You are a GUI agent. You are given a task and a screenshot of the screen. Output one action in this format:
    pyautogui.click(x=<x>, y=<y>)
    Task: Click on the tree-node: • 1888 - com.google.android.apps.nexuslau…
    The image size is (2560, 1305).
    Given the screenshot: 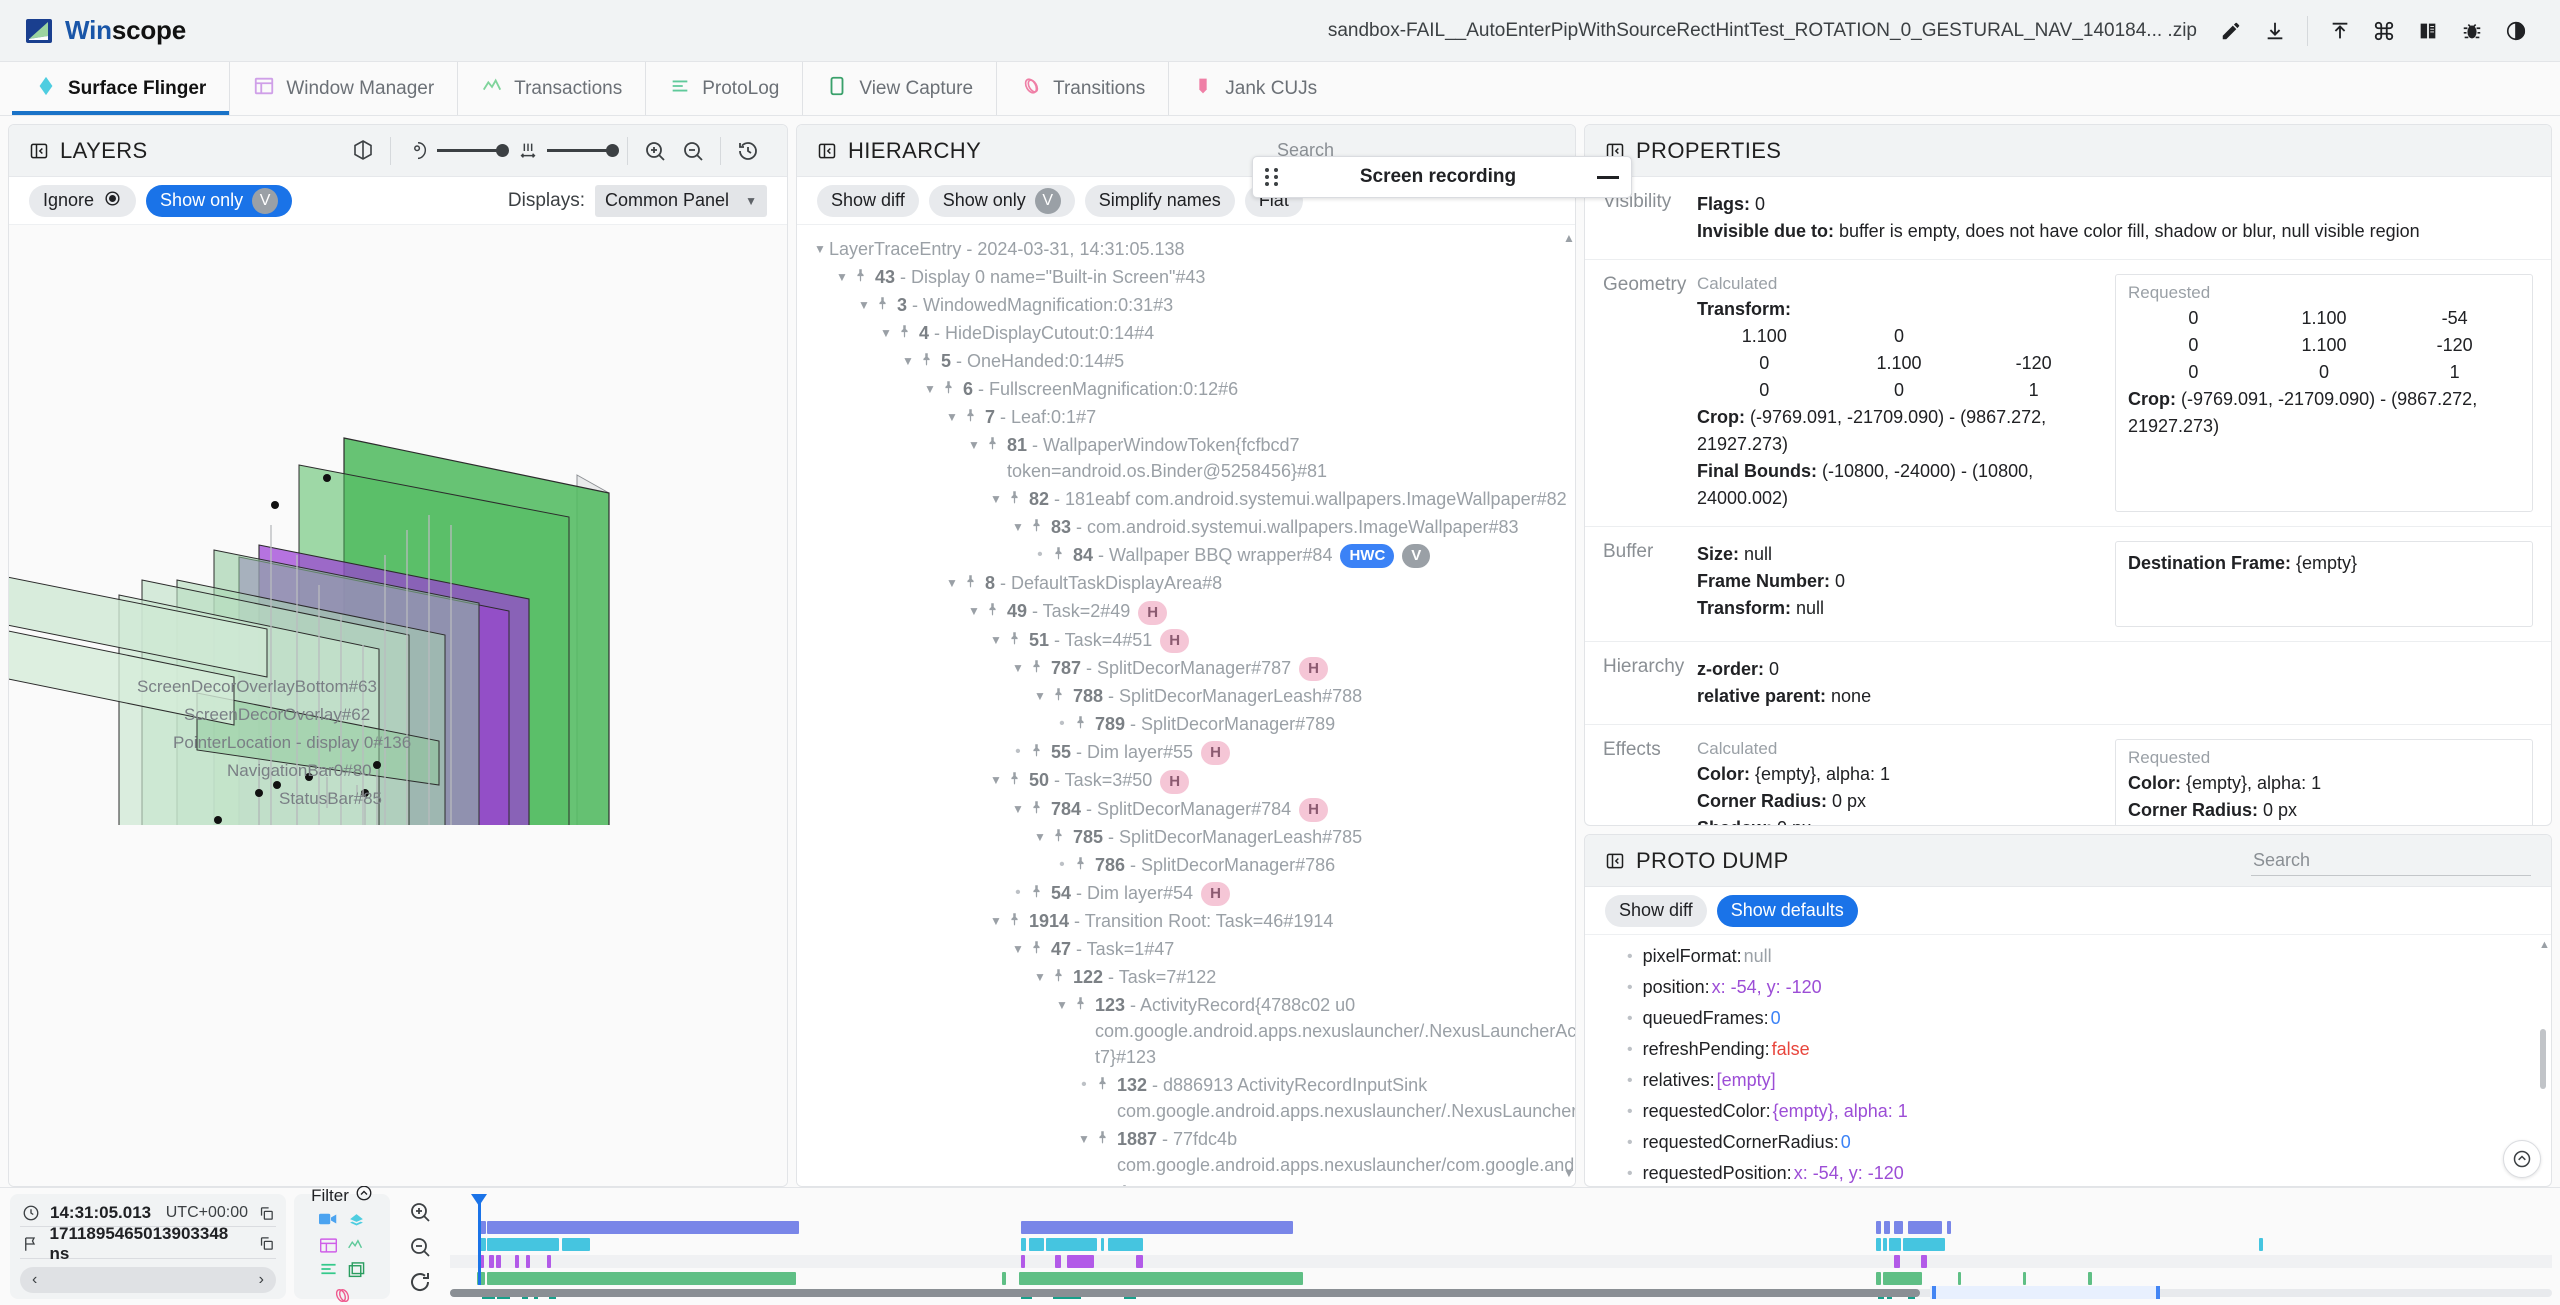 What is the action you would take?
    pyautogui.click(x=1186, y=1182)
    